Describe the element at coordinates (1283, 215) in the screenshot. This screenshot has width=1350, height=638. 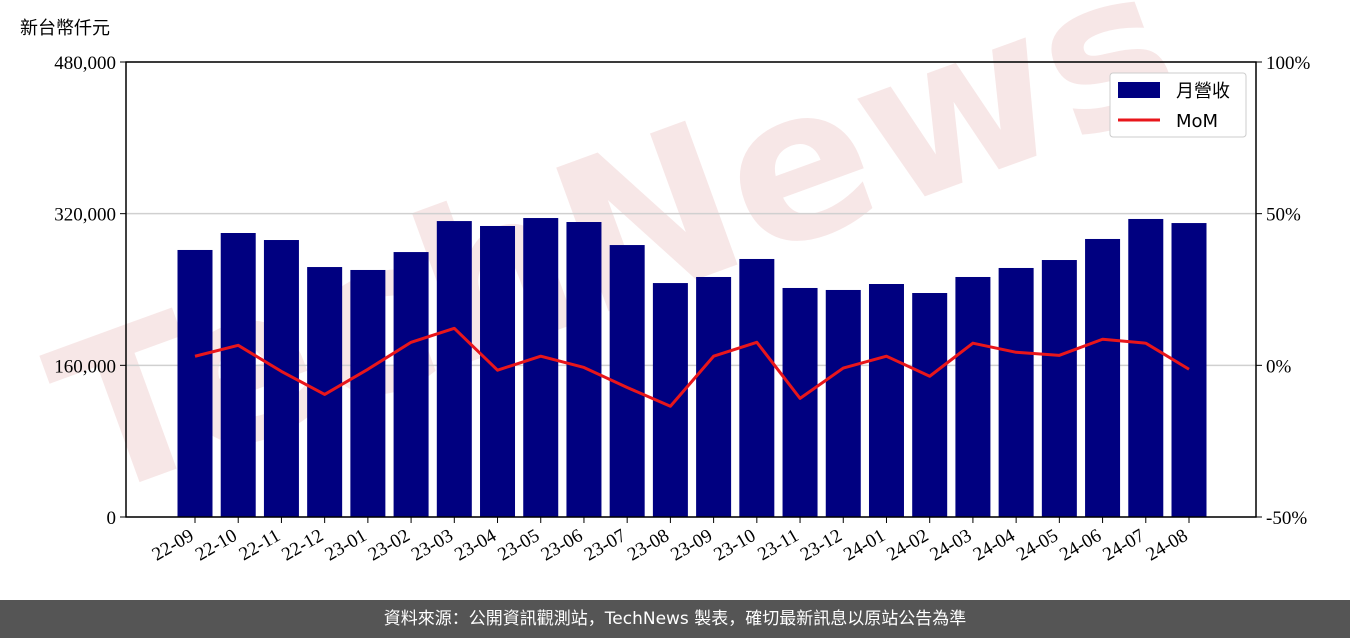
I see `y2-tick-label: 50%` at that location.